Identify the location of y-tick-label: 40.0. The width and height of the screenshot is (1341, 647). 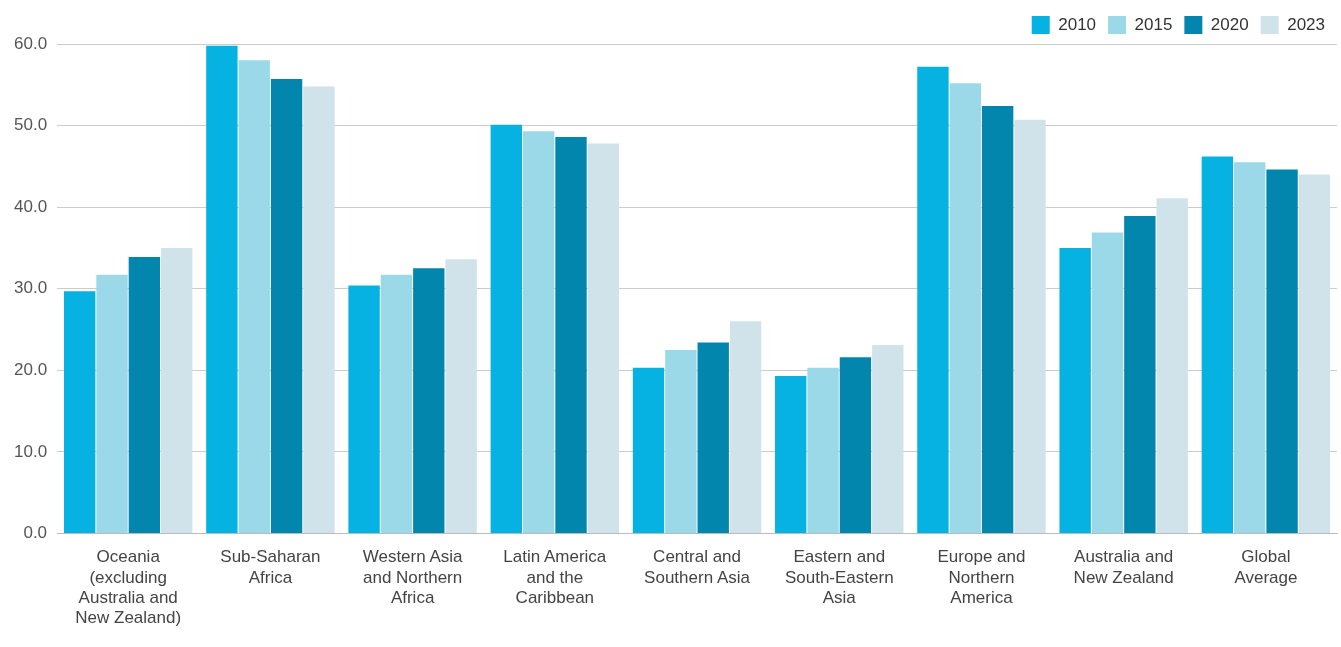
(30, 206).